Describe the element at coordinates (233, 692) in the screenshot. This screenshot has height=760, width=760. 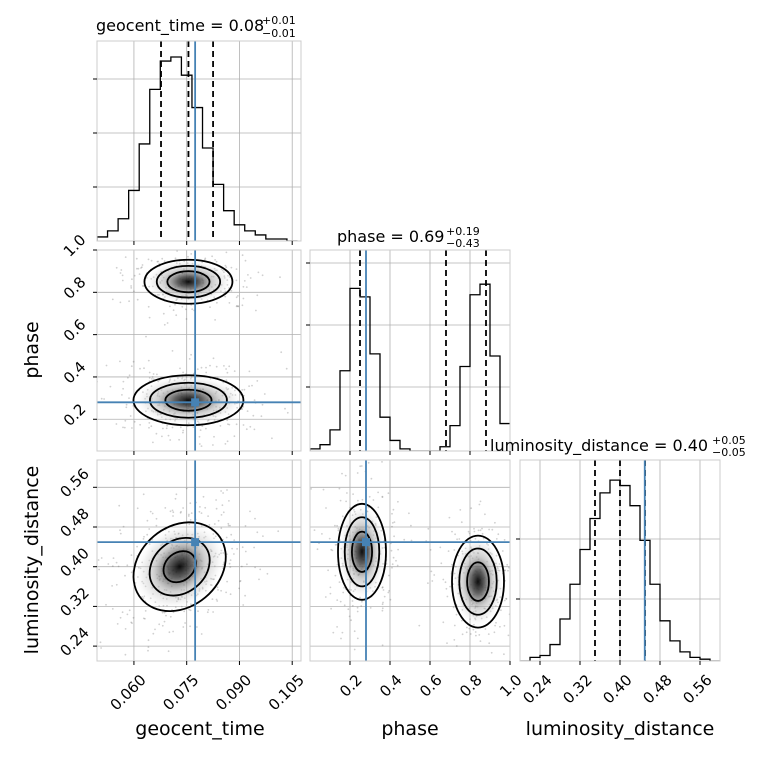
I see `x-tick-label: 0.090` at that location.